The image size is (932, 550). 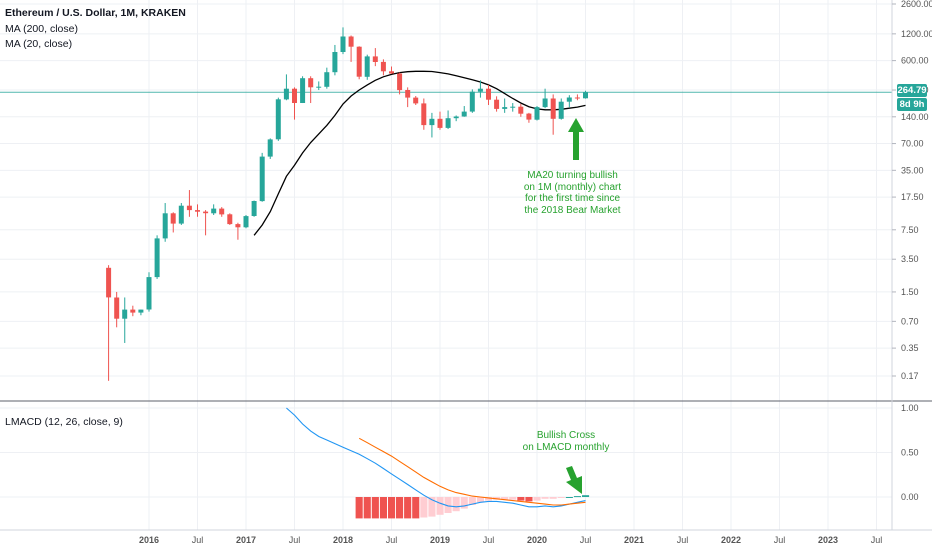 What do you see at coordinates (910, 321) in the screenshot?
I see `price-tick-label: 0.70` at bounding box center [910, 321].